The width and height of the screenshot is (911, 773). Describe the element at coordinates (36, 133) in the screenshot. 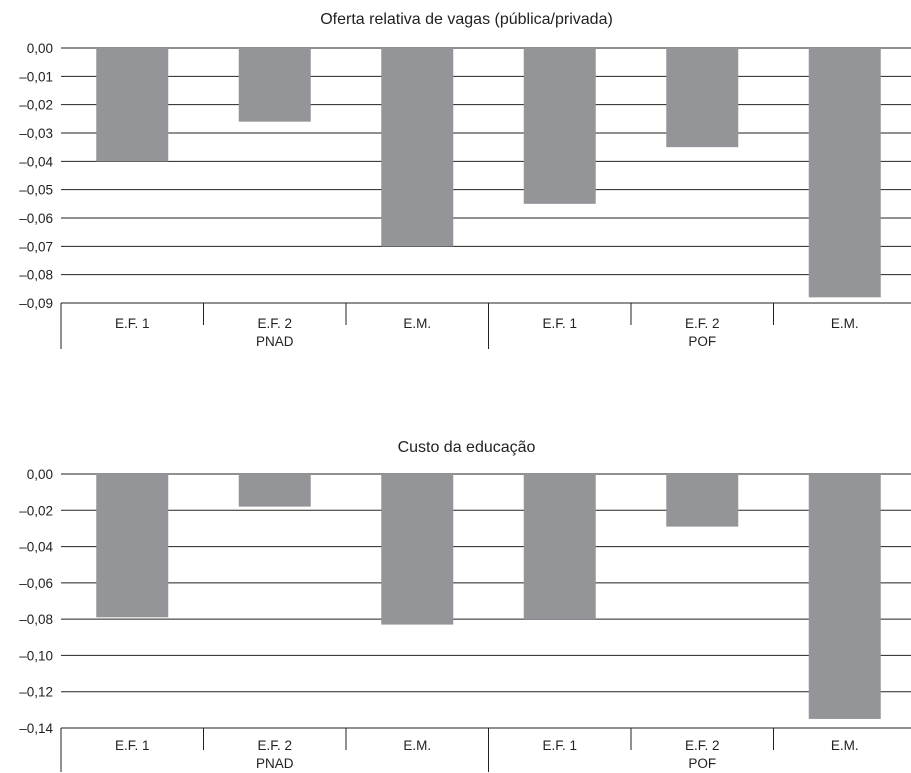

I see `y-tick-label: –0,03` at that location.